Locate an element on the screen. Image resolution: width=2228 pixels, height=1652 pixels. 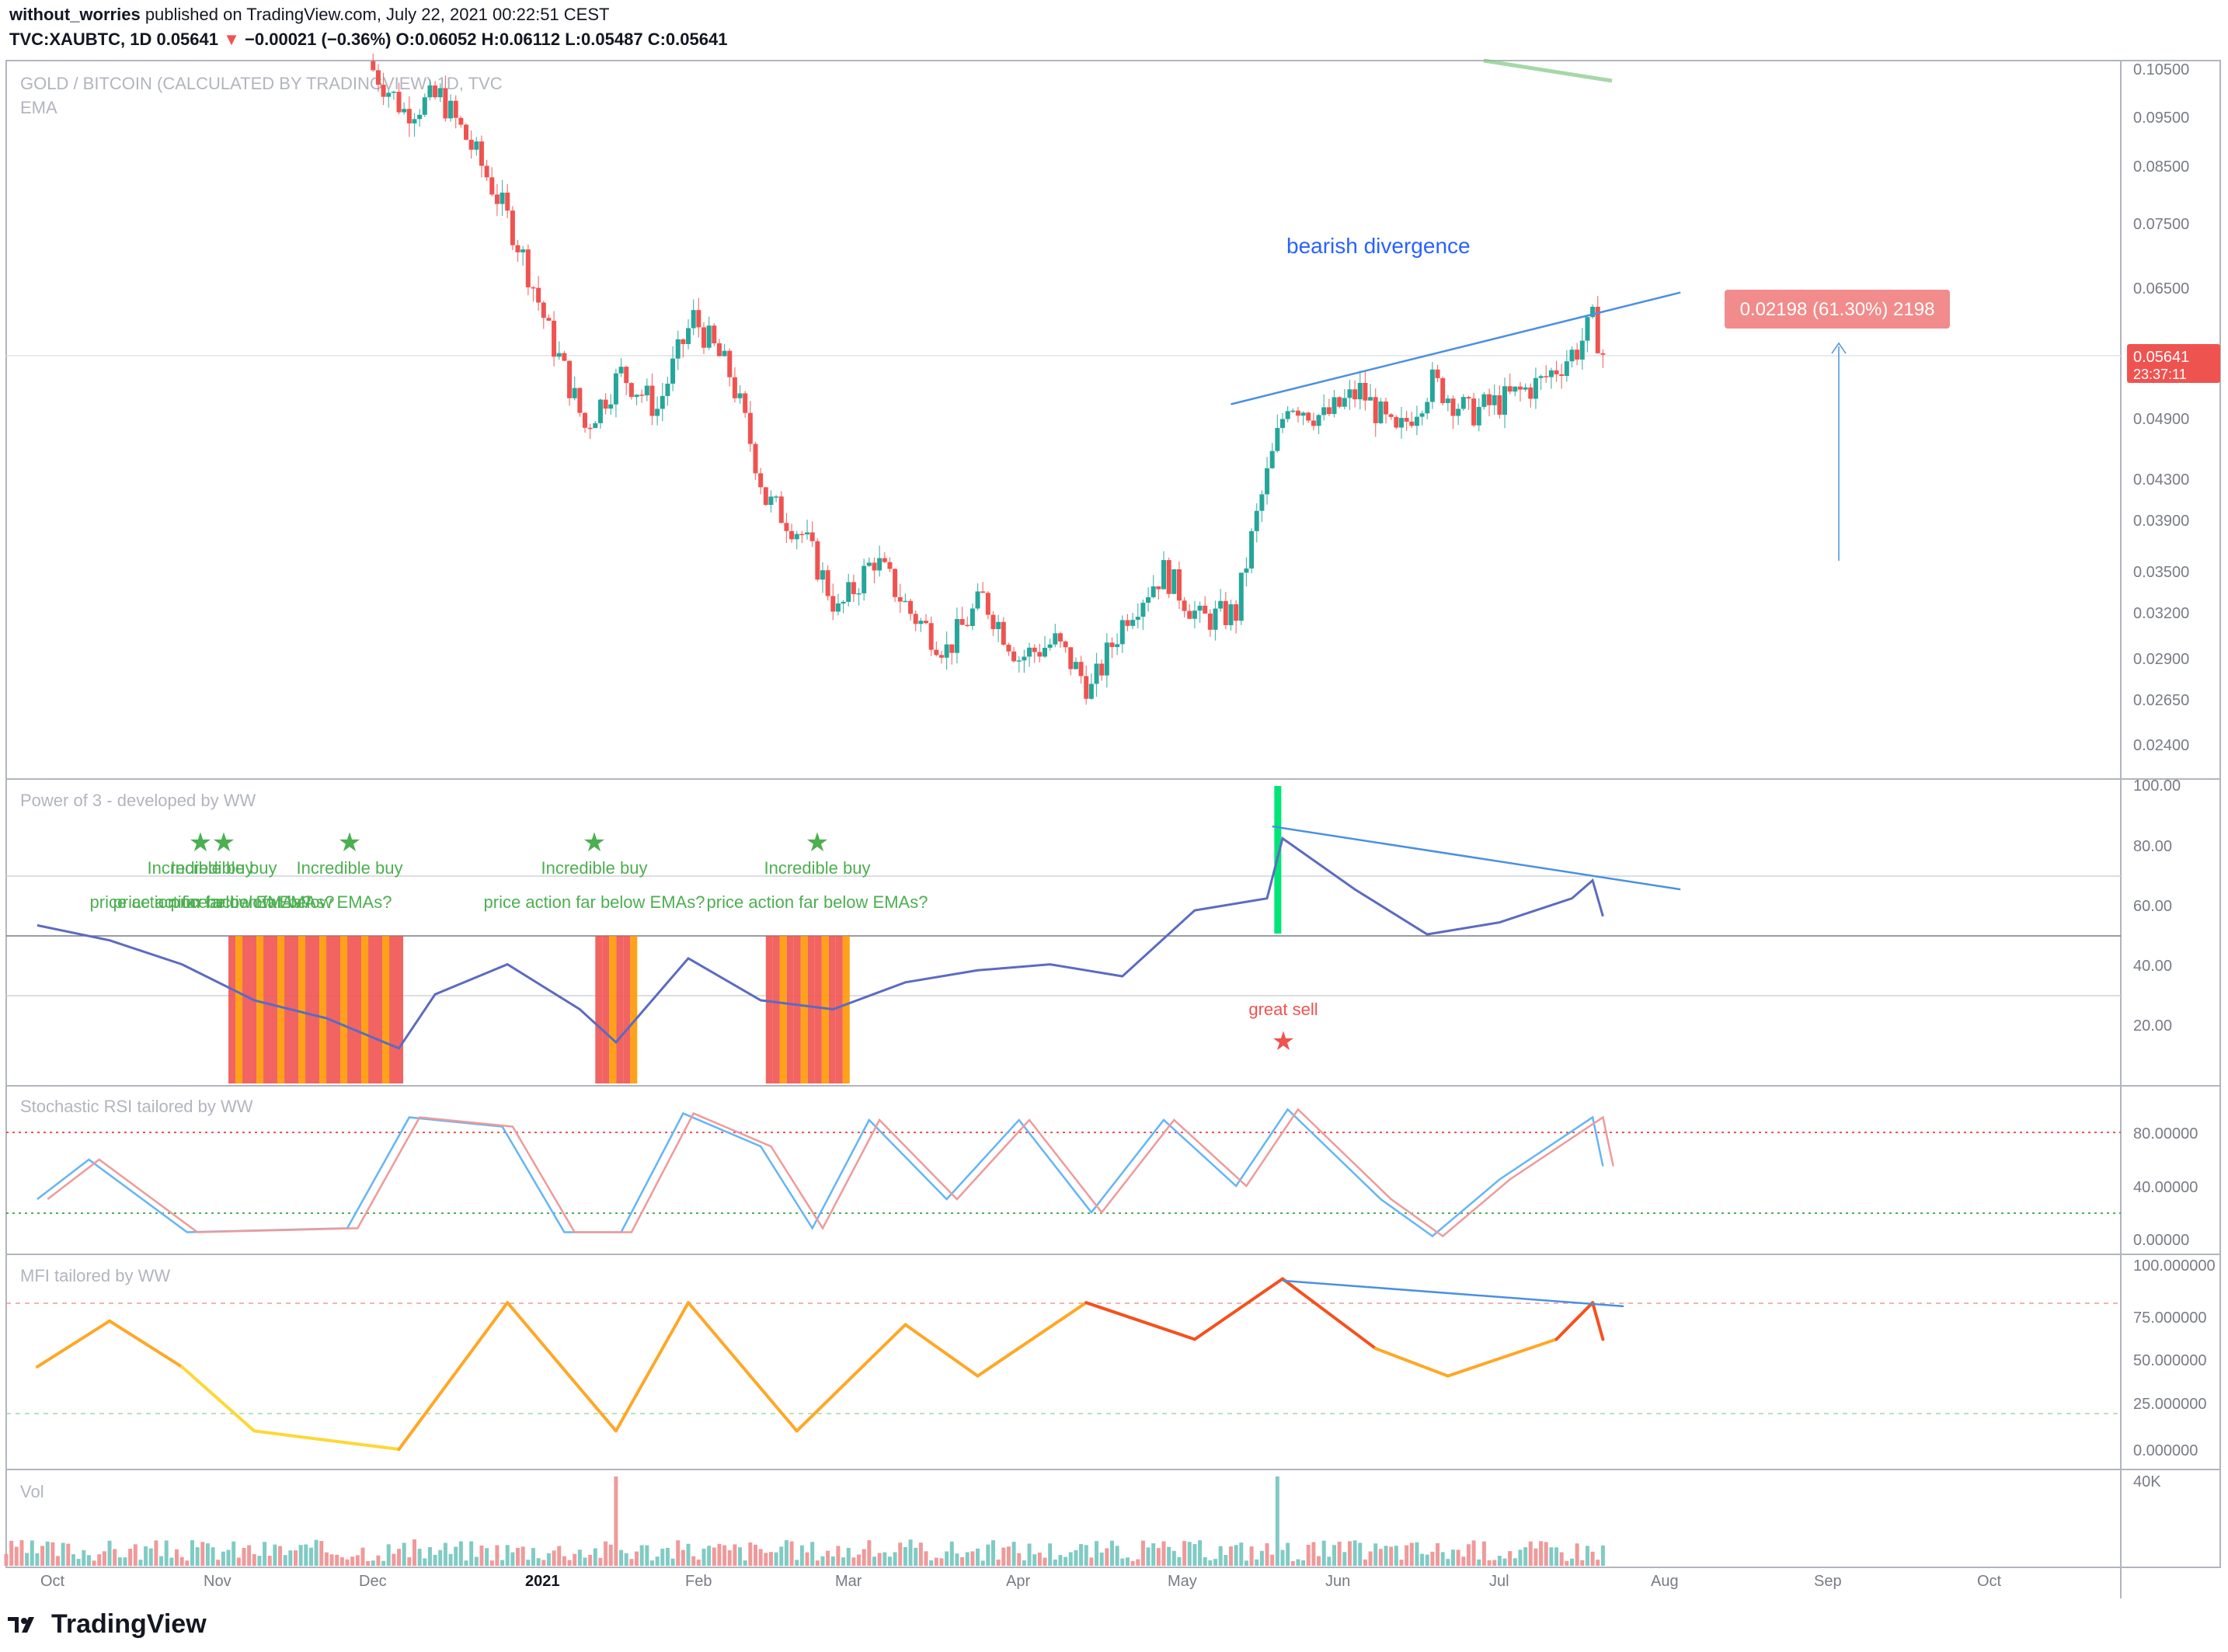
mfi-segment is located at coordinates (1411, 1362).